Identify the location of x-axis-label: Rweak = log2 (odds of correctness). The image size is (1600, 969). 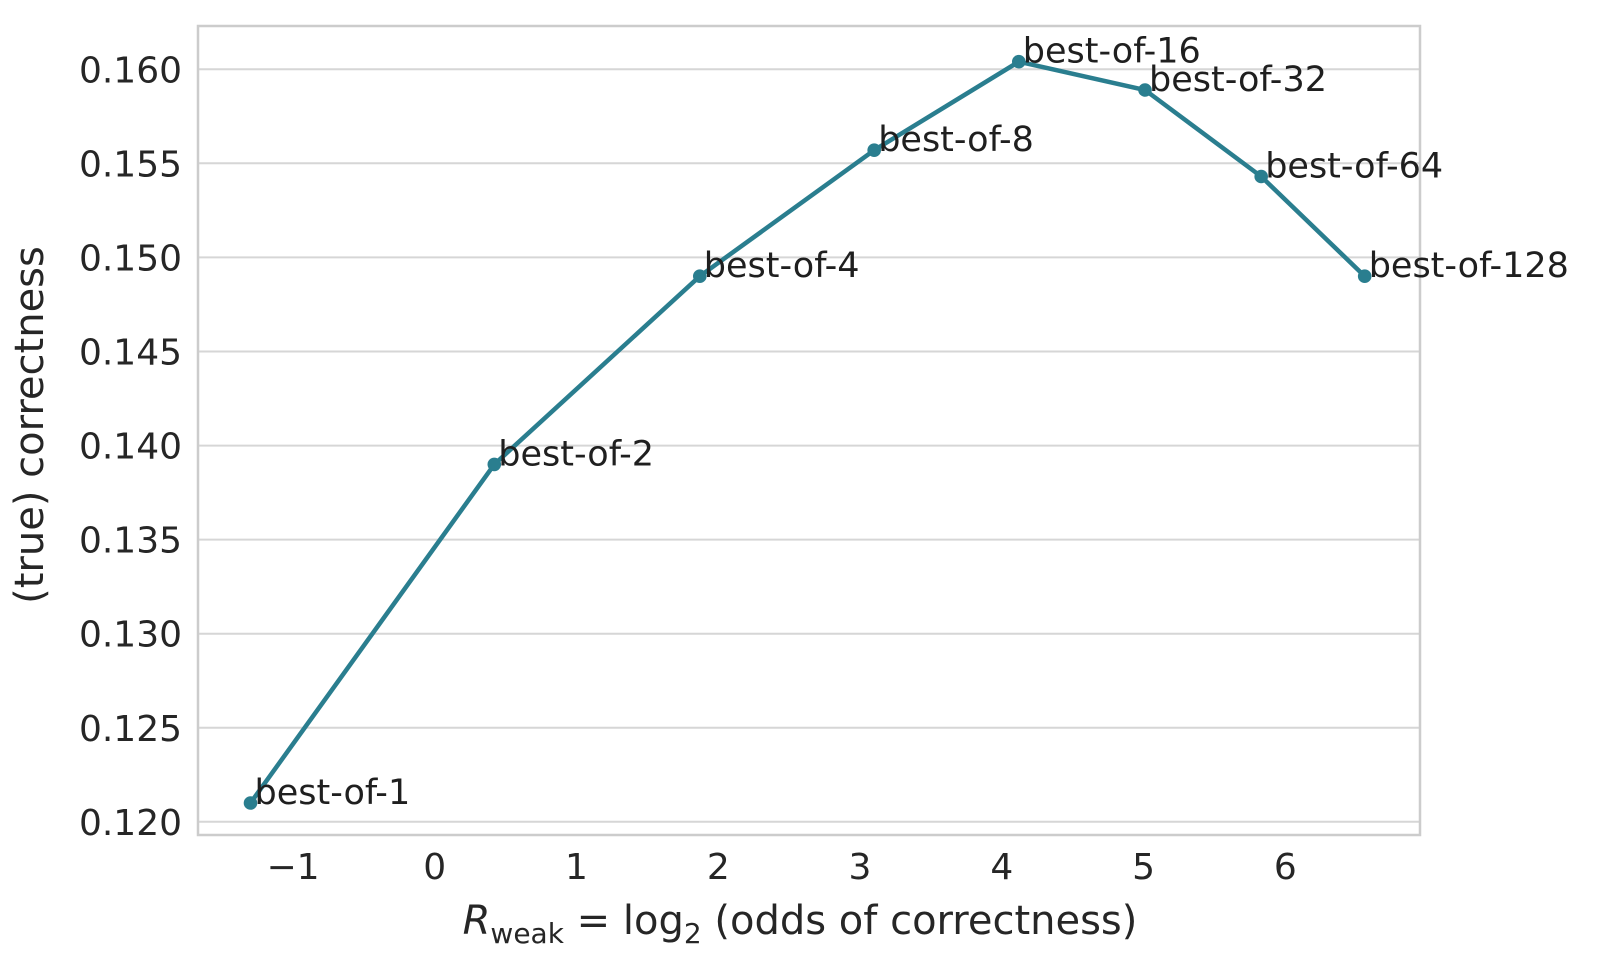
(800, 924).